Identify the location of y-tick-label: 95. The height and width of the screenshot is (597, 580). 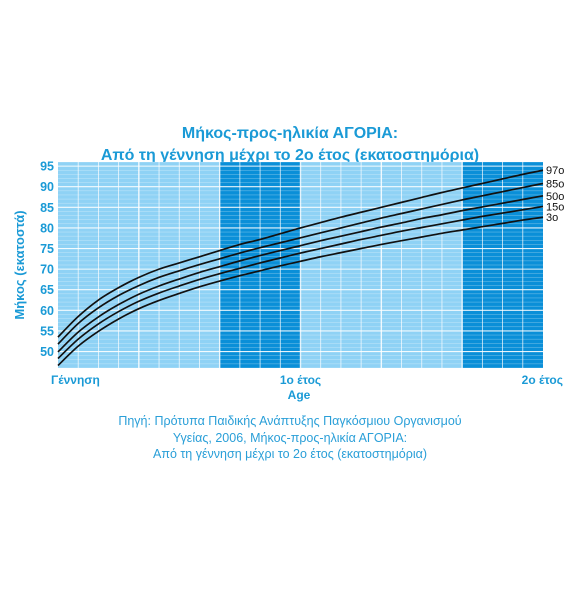
(47, 167).